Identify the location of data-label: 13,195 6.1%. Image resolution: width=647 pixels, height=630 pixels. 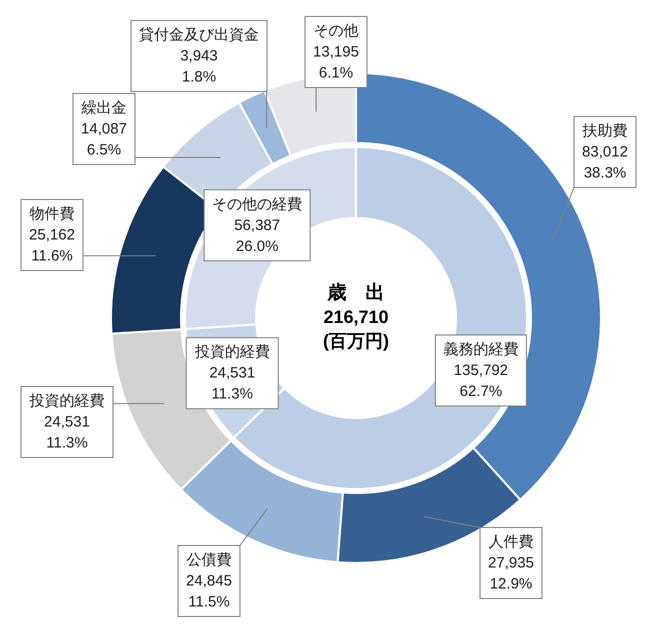
(336, 63).